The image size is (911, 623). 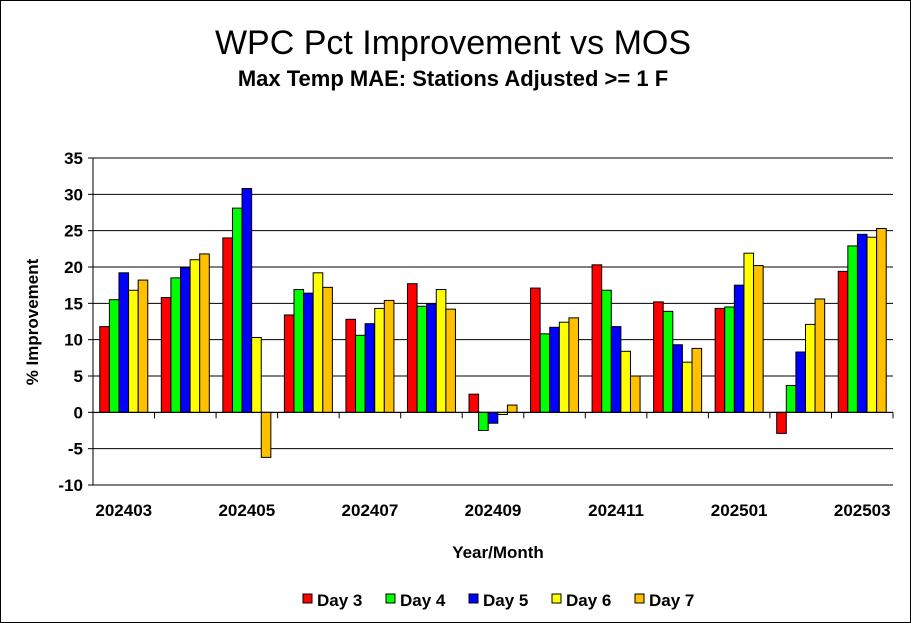 I want to click on y-tick-label: 15, so click(x=73, y=303).